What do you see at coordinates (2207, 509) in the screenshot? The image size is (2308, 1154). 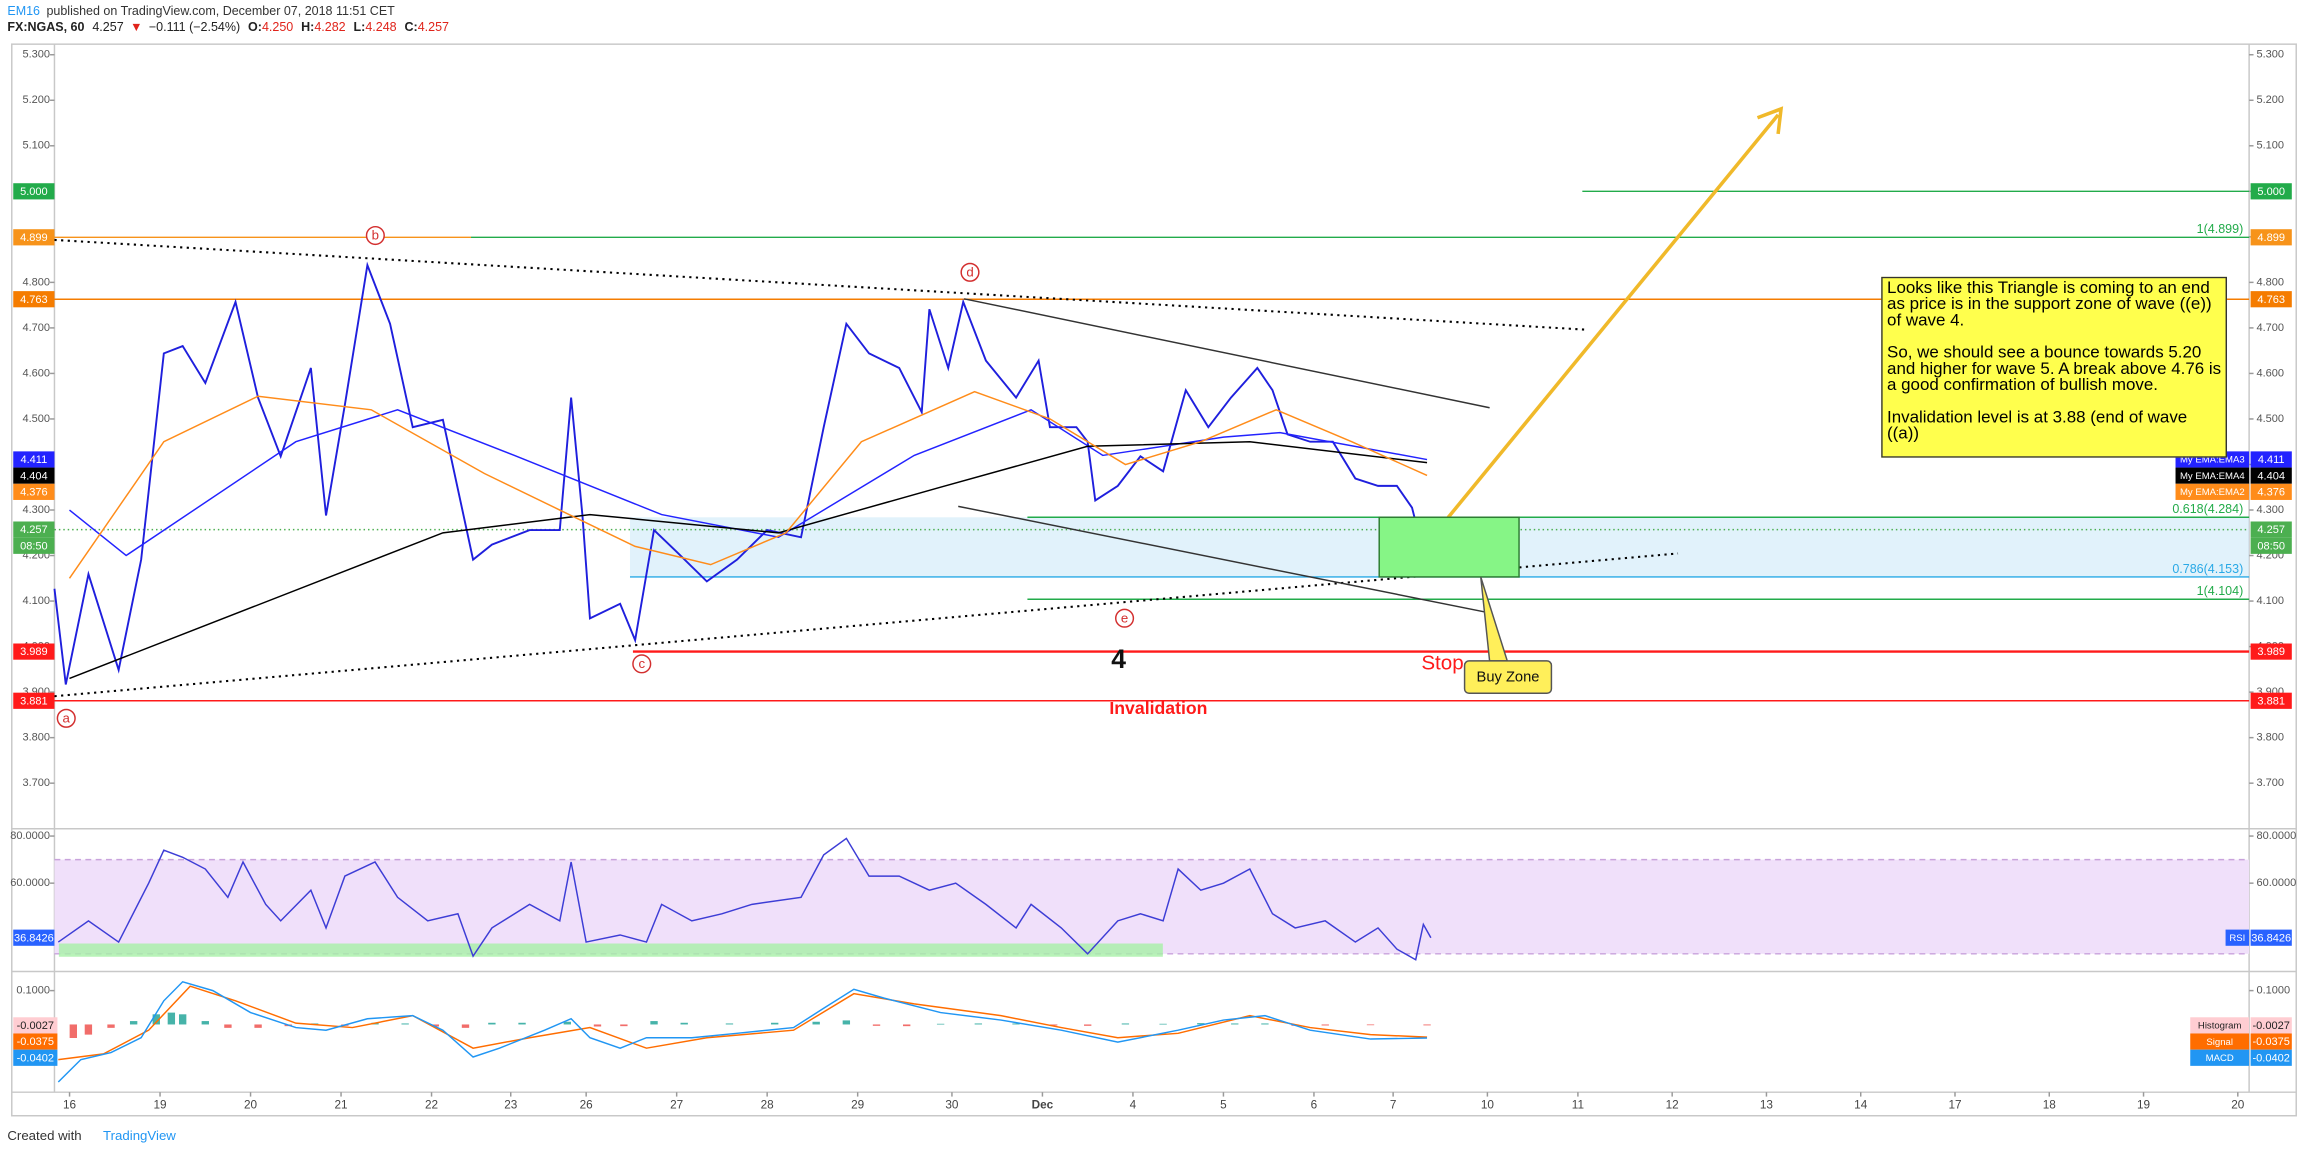 I see `fib-label: 0.618(4.284)` at bounding box center [2207, 509].